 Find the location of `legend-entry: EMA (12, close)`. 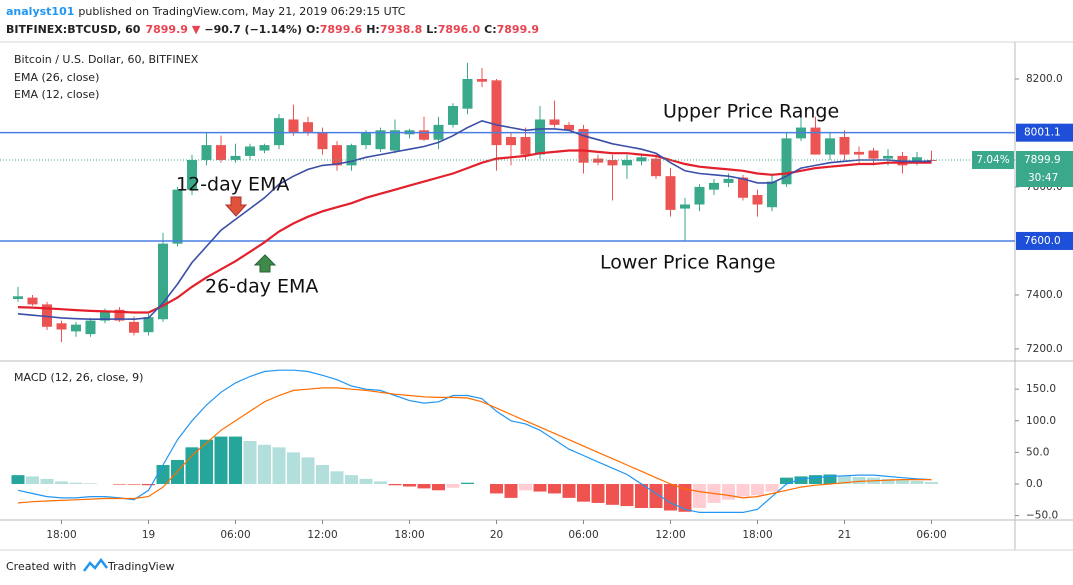

legend-entry: EMA (12, close) is located at coordinates (56, 94).